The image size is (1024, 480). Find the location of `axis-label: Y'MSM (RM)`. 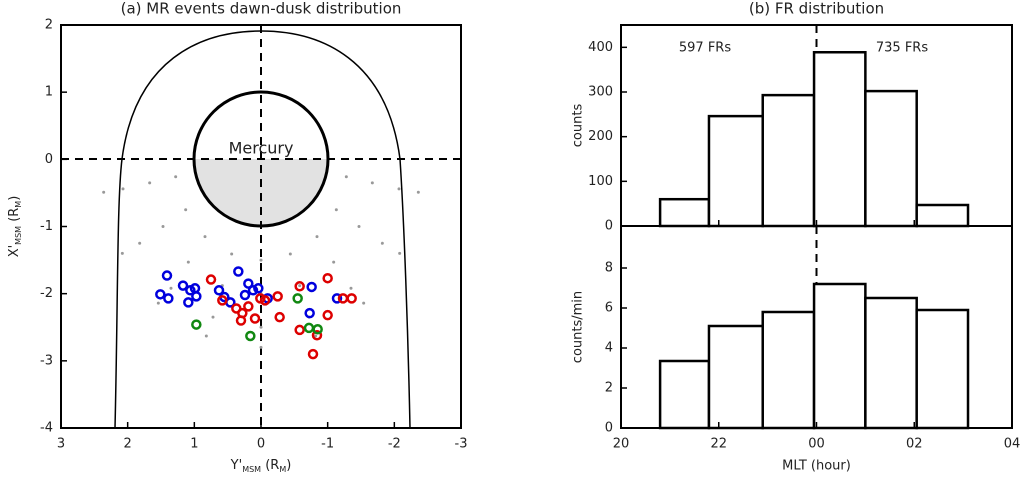

axis-label: Y'MSM (RM) is located at coordinates (261, 466).